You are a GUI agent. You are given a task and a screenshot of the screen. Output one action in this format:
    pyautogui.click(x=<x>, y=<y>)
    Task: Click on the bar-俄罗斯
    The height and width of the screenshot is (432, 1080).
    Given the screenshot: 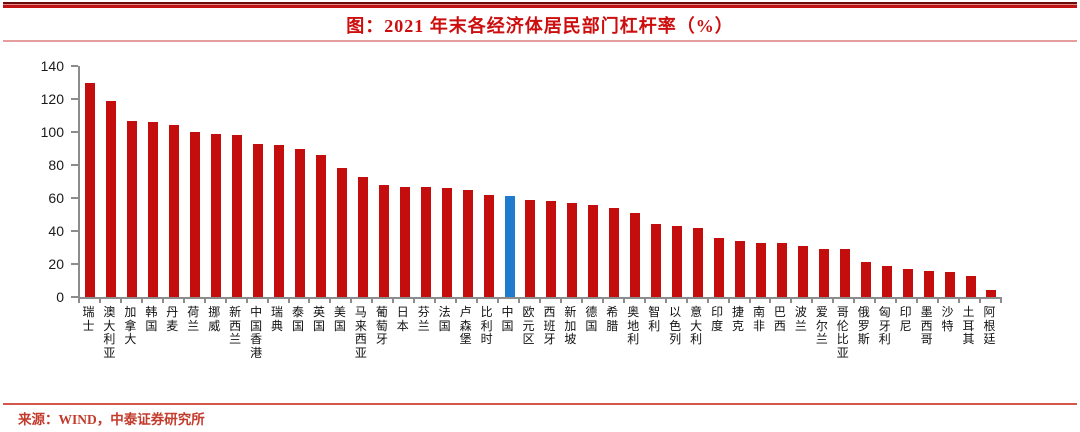 What is the action you would take?
    pyautogui.click(x=865, y=279)
    